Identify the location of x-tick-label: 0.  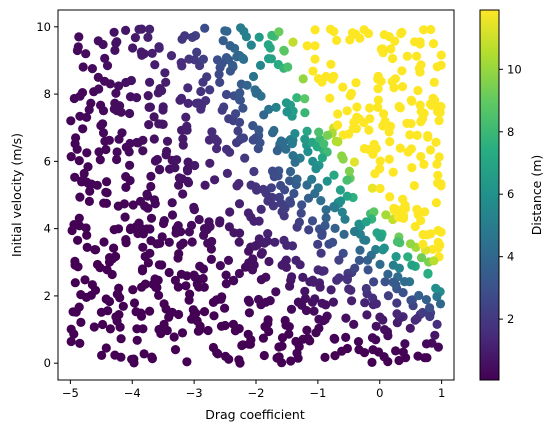
(379, 393).